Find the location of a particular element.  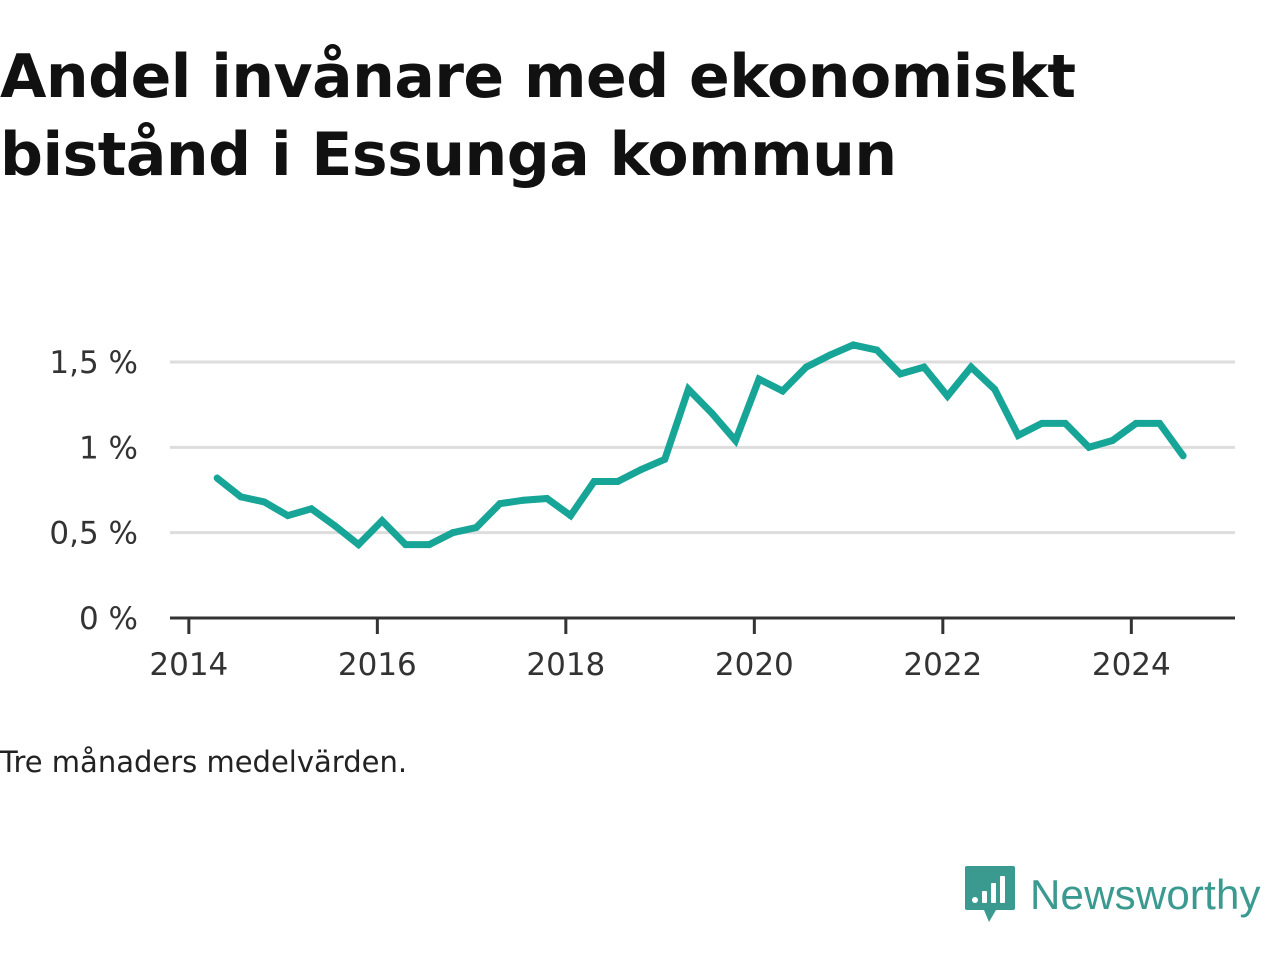

y-axis-tick-labels: 0 % 0,5 % 1 % 1,5 % is located at coordinates (93, 491).